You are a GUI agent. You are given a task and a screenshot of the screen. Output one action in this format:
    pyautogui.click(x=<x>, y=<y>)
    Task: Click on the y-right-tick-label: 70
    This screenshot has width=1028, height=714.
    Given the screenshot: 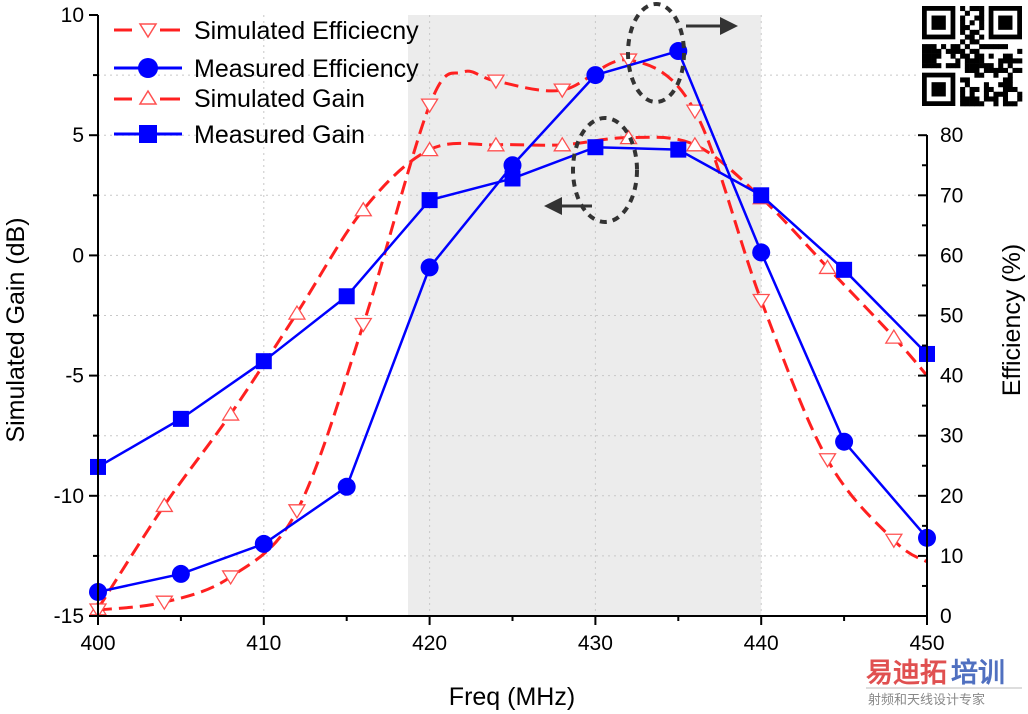 What is the action you would take?
    pyautogui.click(x=951, y=195)
    